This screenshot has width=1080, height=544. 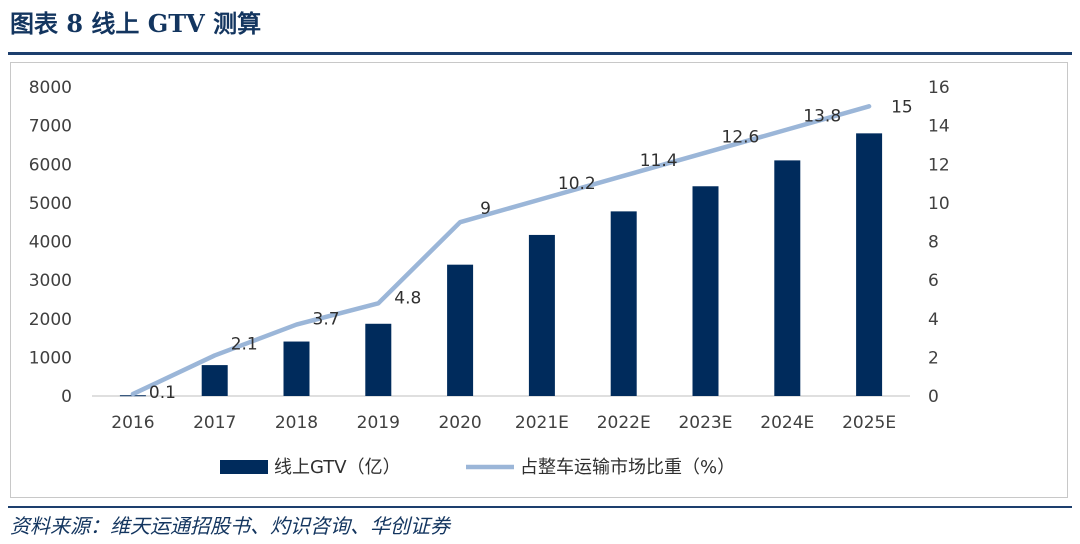 I want to click on x-tick-label: 2023E, so click(x=705, y=423).